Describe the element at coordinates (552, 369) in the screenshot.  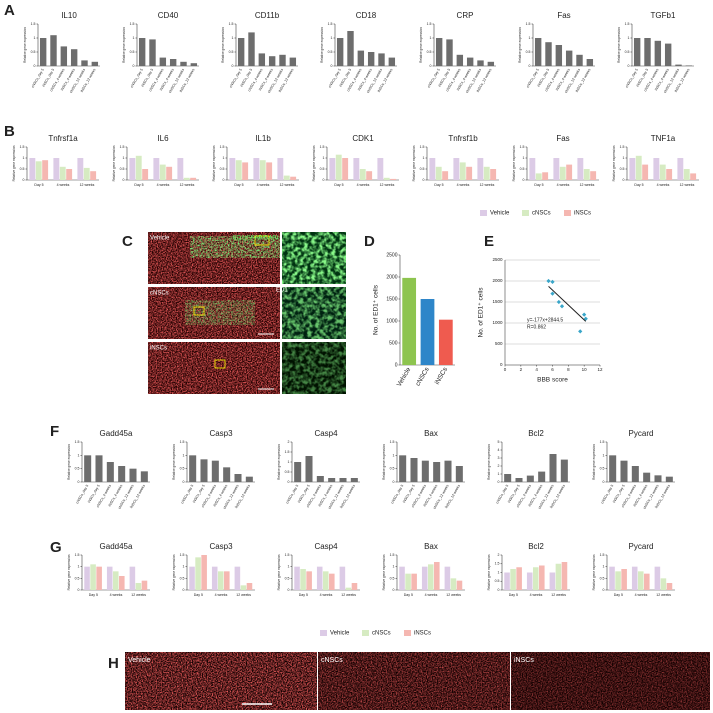
I see `x-tick-label: 6` at that location.